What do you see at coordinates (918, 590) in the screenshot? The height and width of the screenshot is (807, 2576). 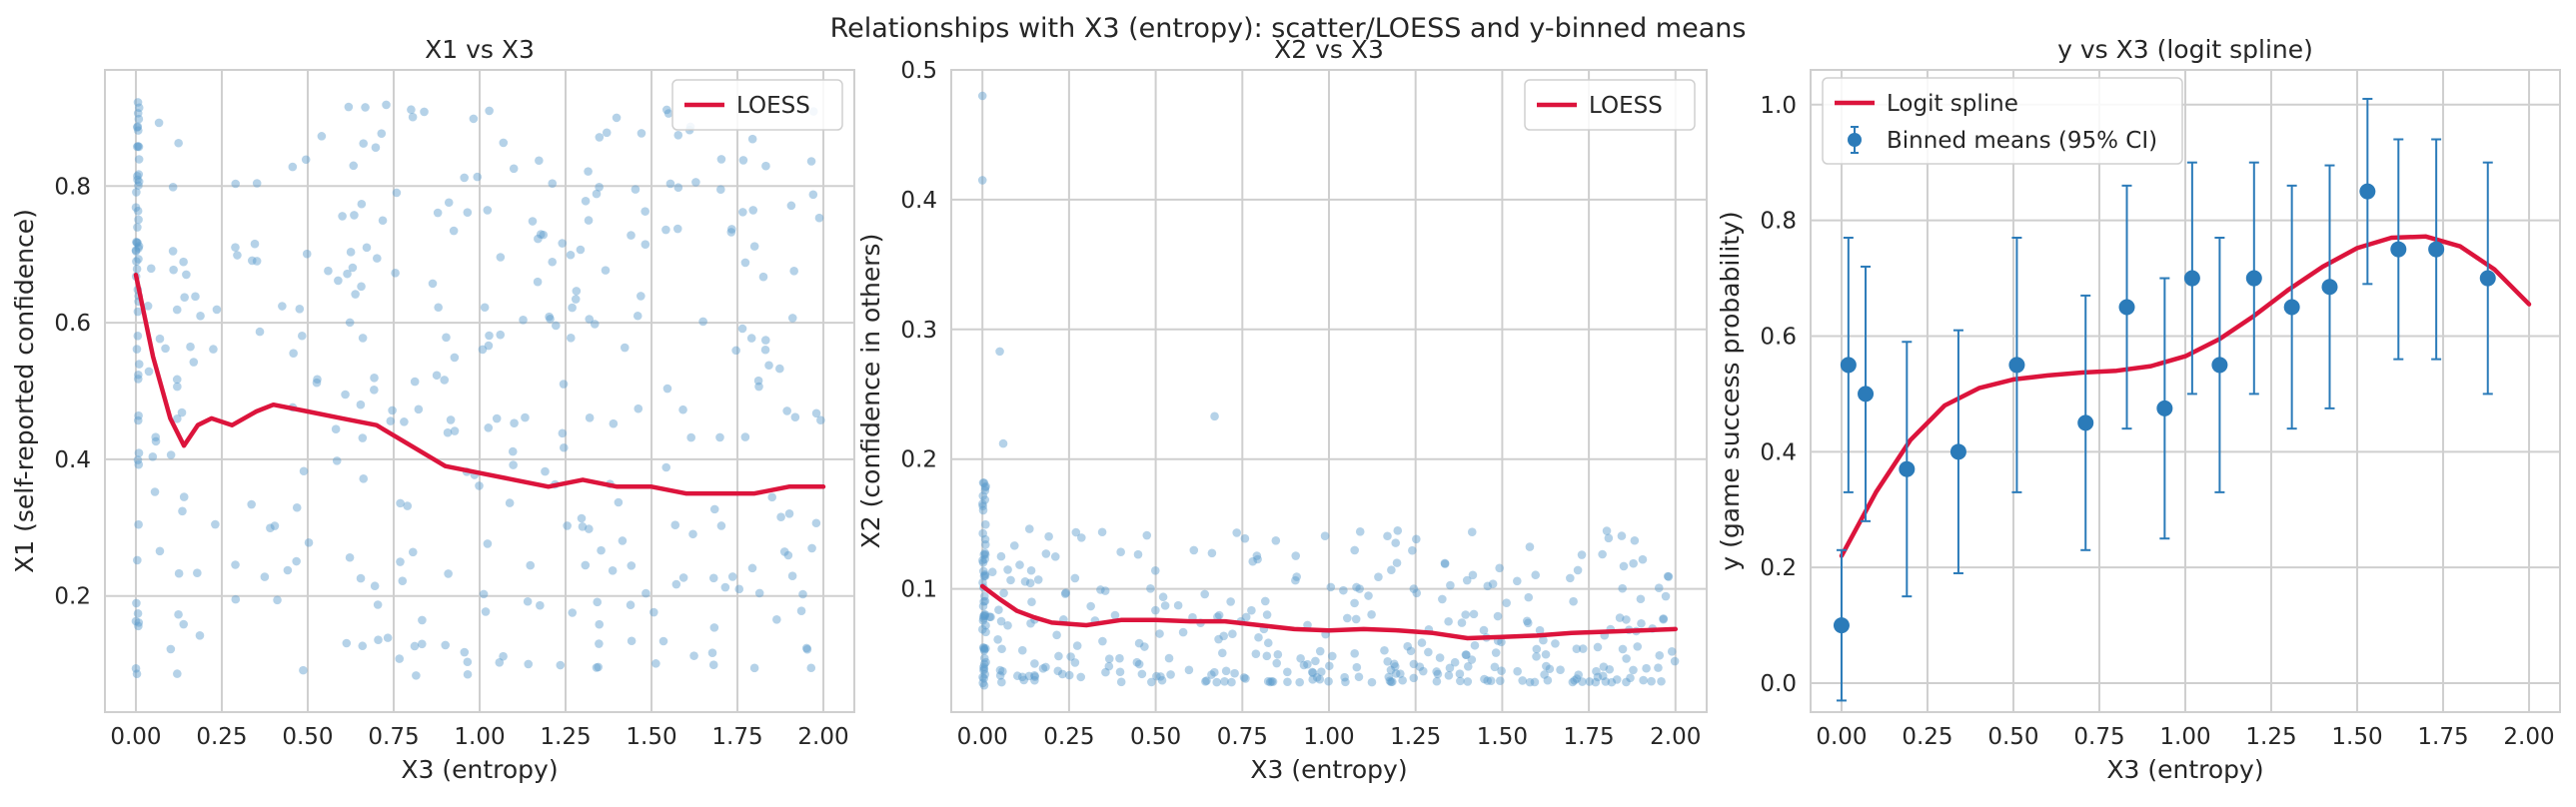 I see `y-tick-label: 0.1` at bounding box center [918, 590].